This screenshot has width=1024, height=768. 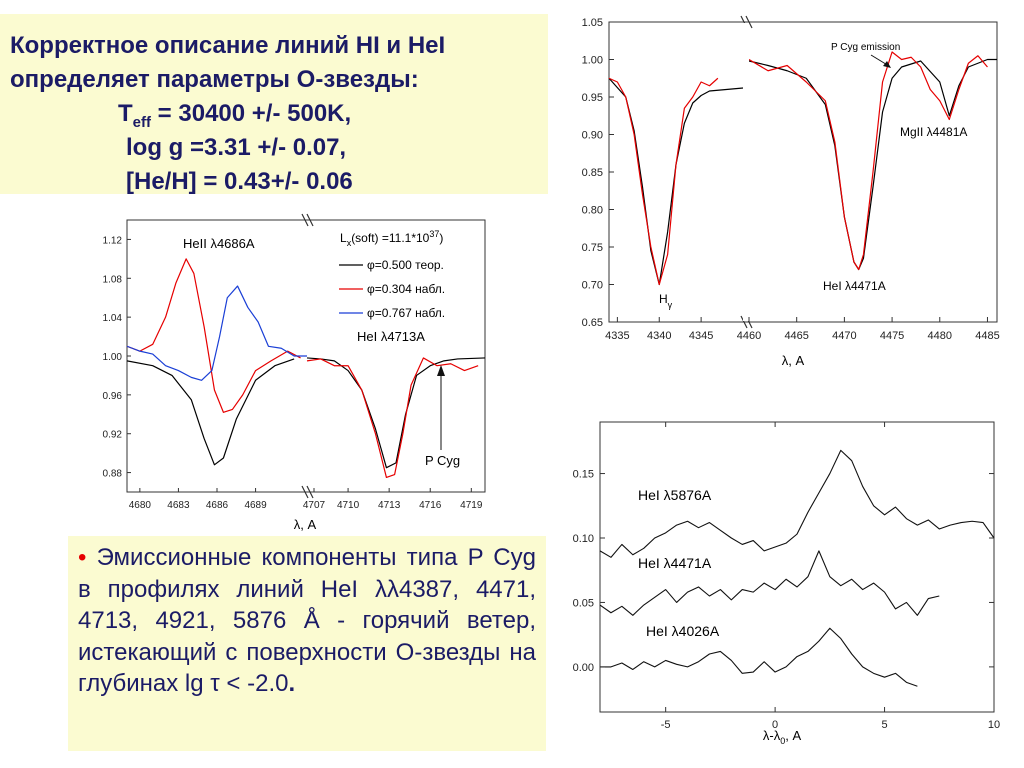 What do you see at coordinates (305, 524) in the screenshot?
I see `c2-x-axis-label: λ, A` at bounding box center [305, 524].